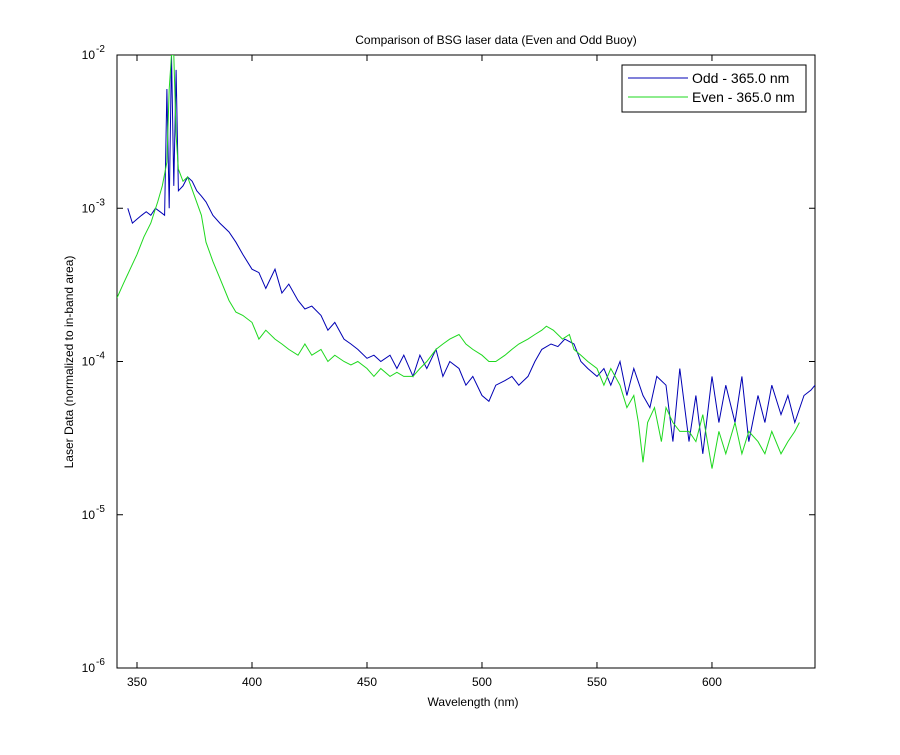  I want to click on x-tick-label: 600, so click(712, 682).